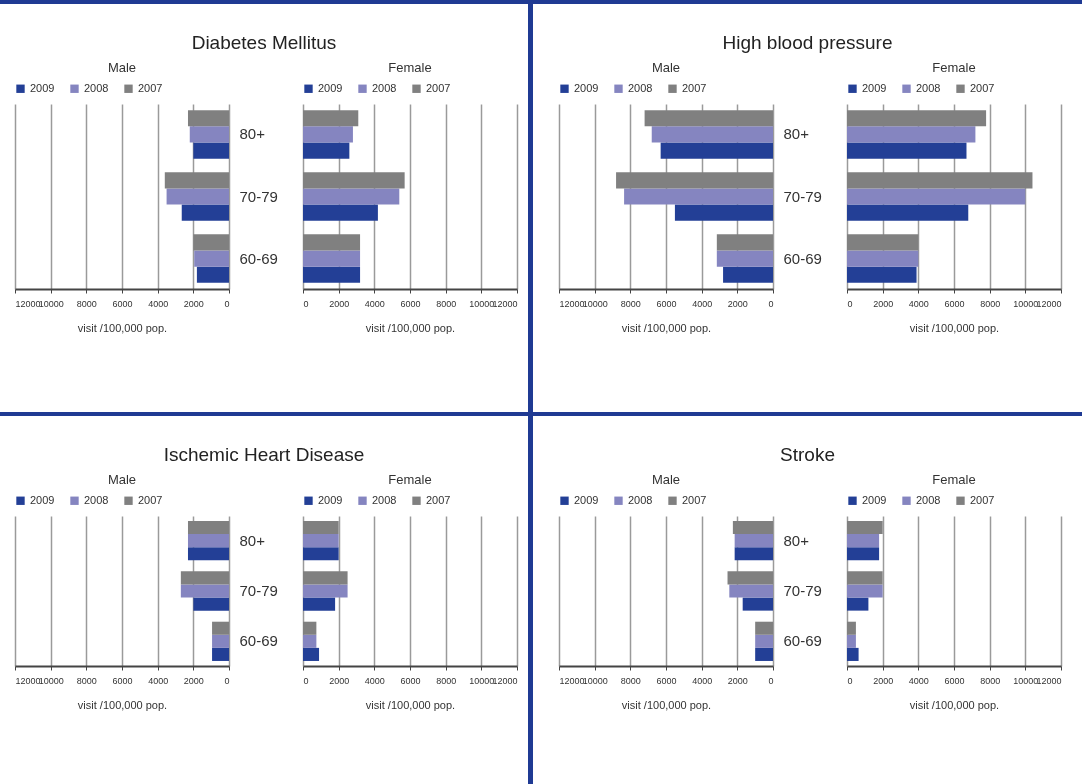 The height and width of the screenshot is (784, 1082). What do you see at coordinates (807, 43) in the screenshot?
I see `chart-title: High blood pressure` at bounding box center [807, 43].